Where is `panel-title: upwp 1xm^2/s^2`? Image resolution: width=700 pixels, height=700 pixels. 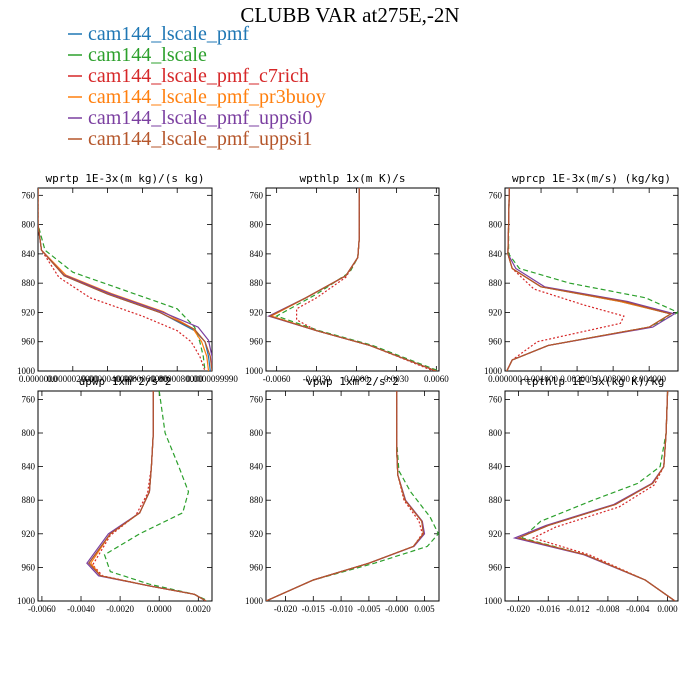 panel-title: upwp 1xm^2/s^2 is located at coordinates (125, 381).